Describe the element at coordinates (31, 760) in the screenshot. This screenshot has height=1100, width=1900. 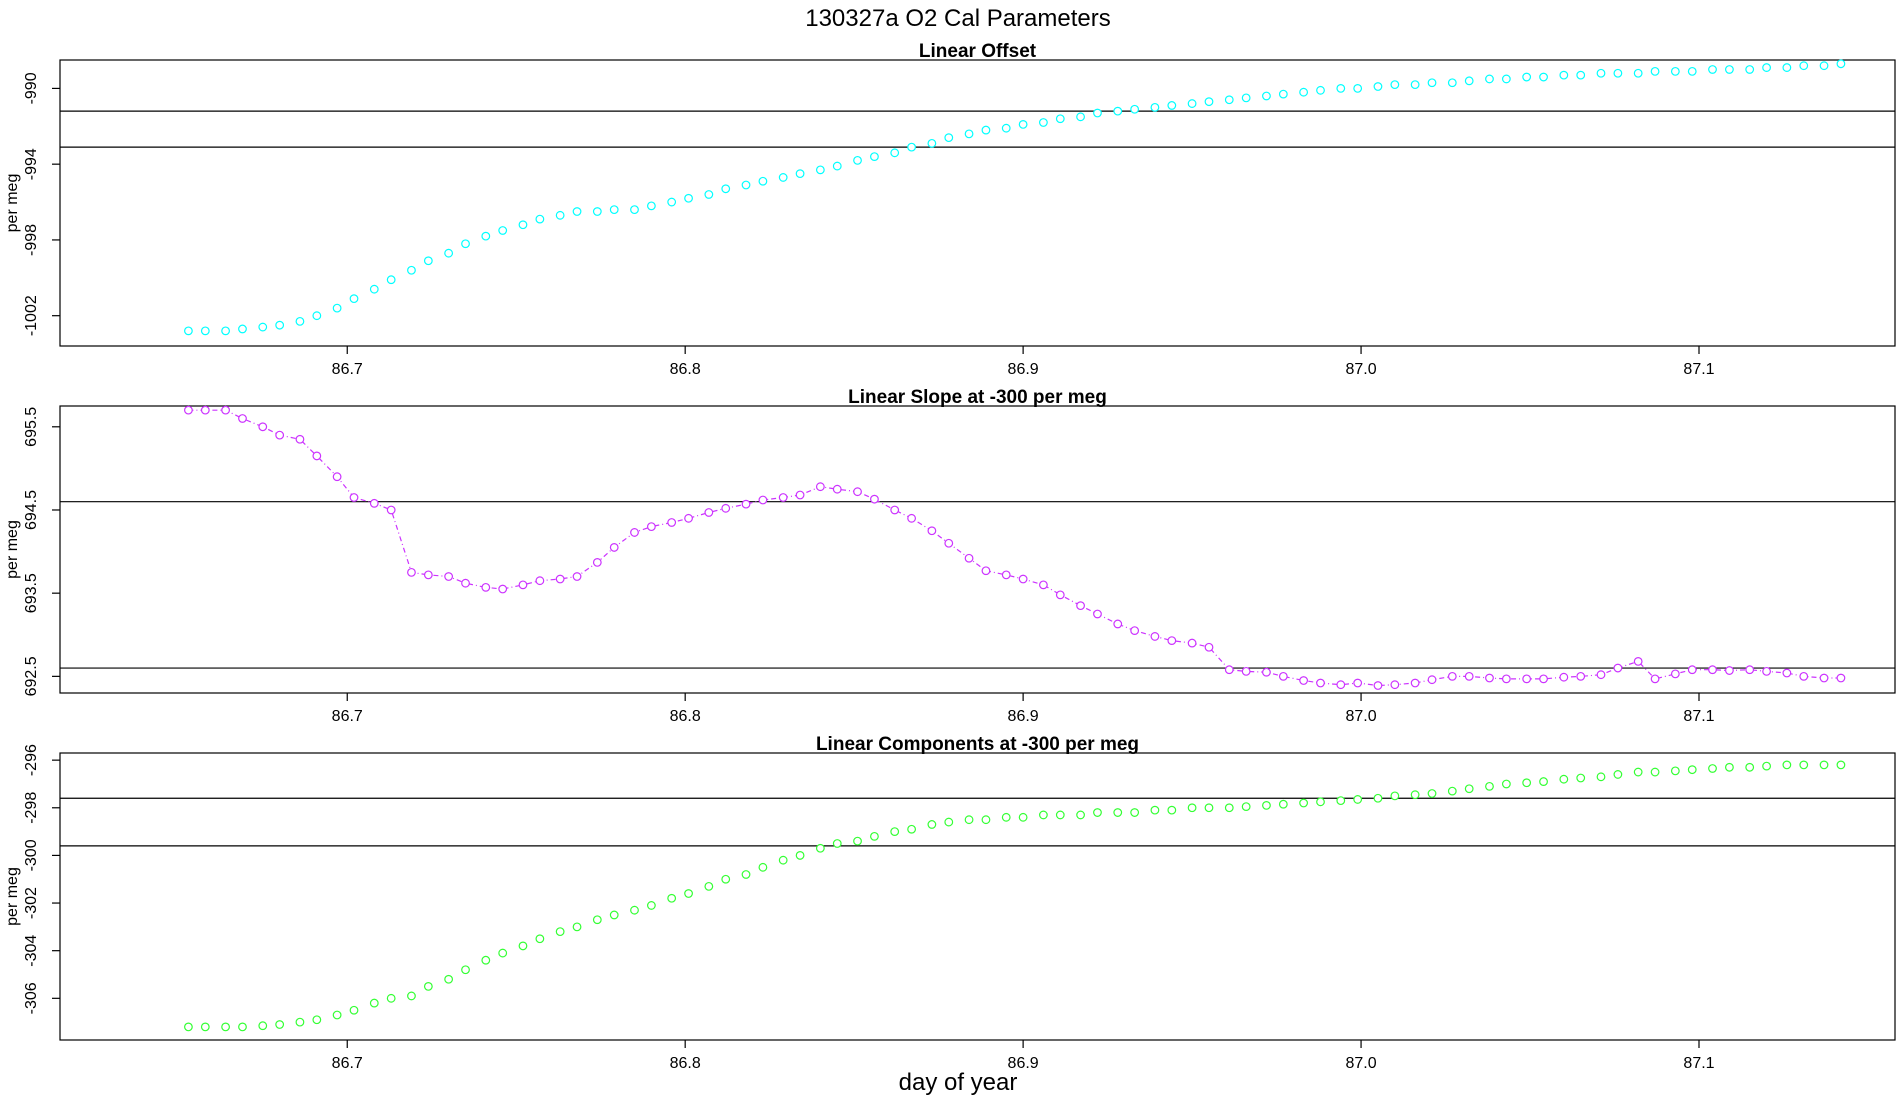
I see `y-tick-label: -296` at that location.